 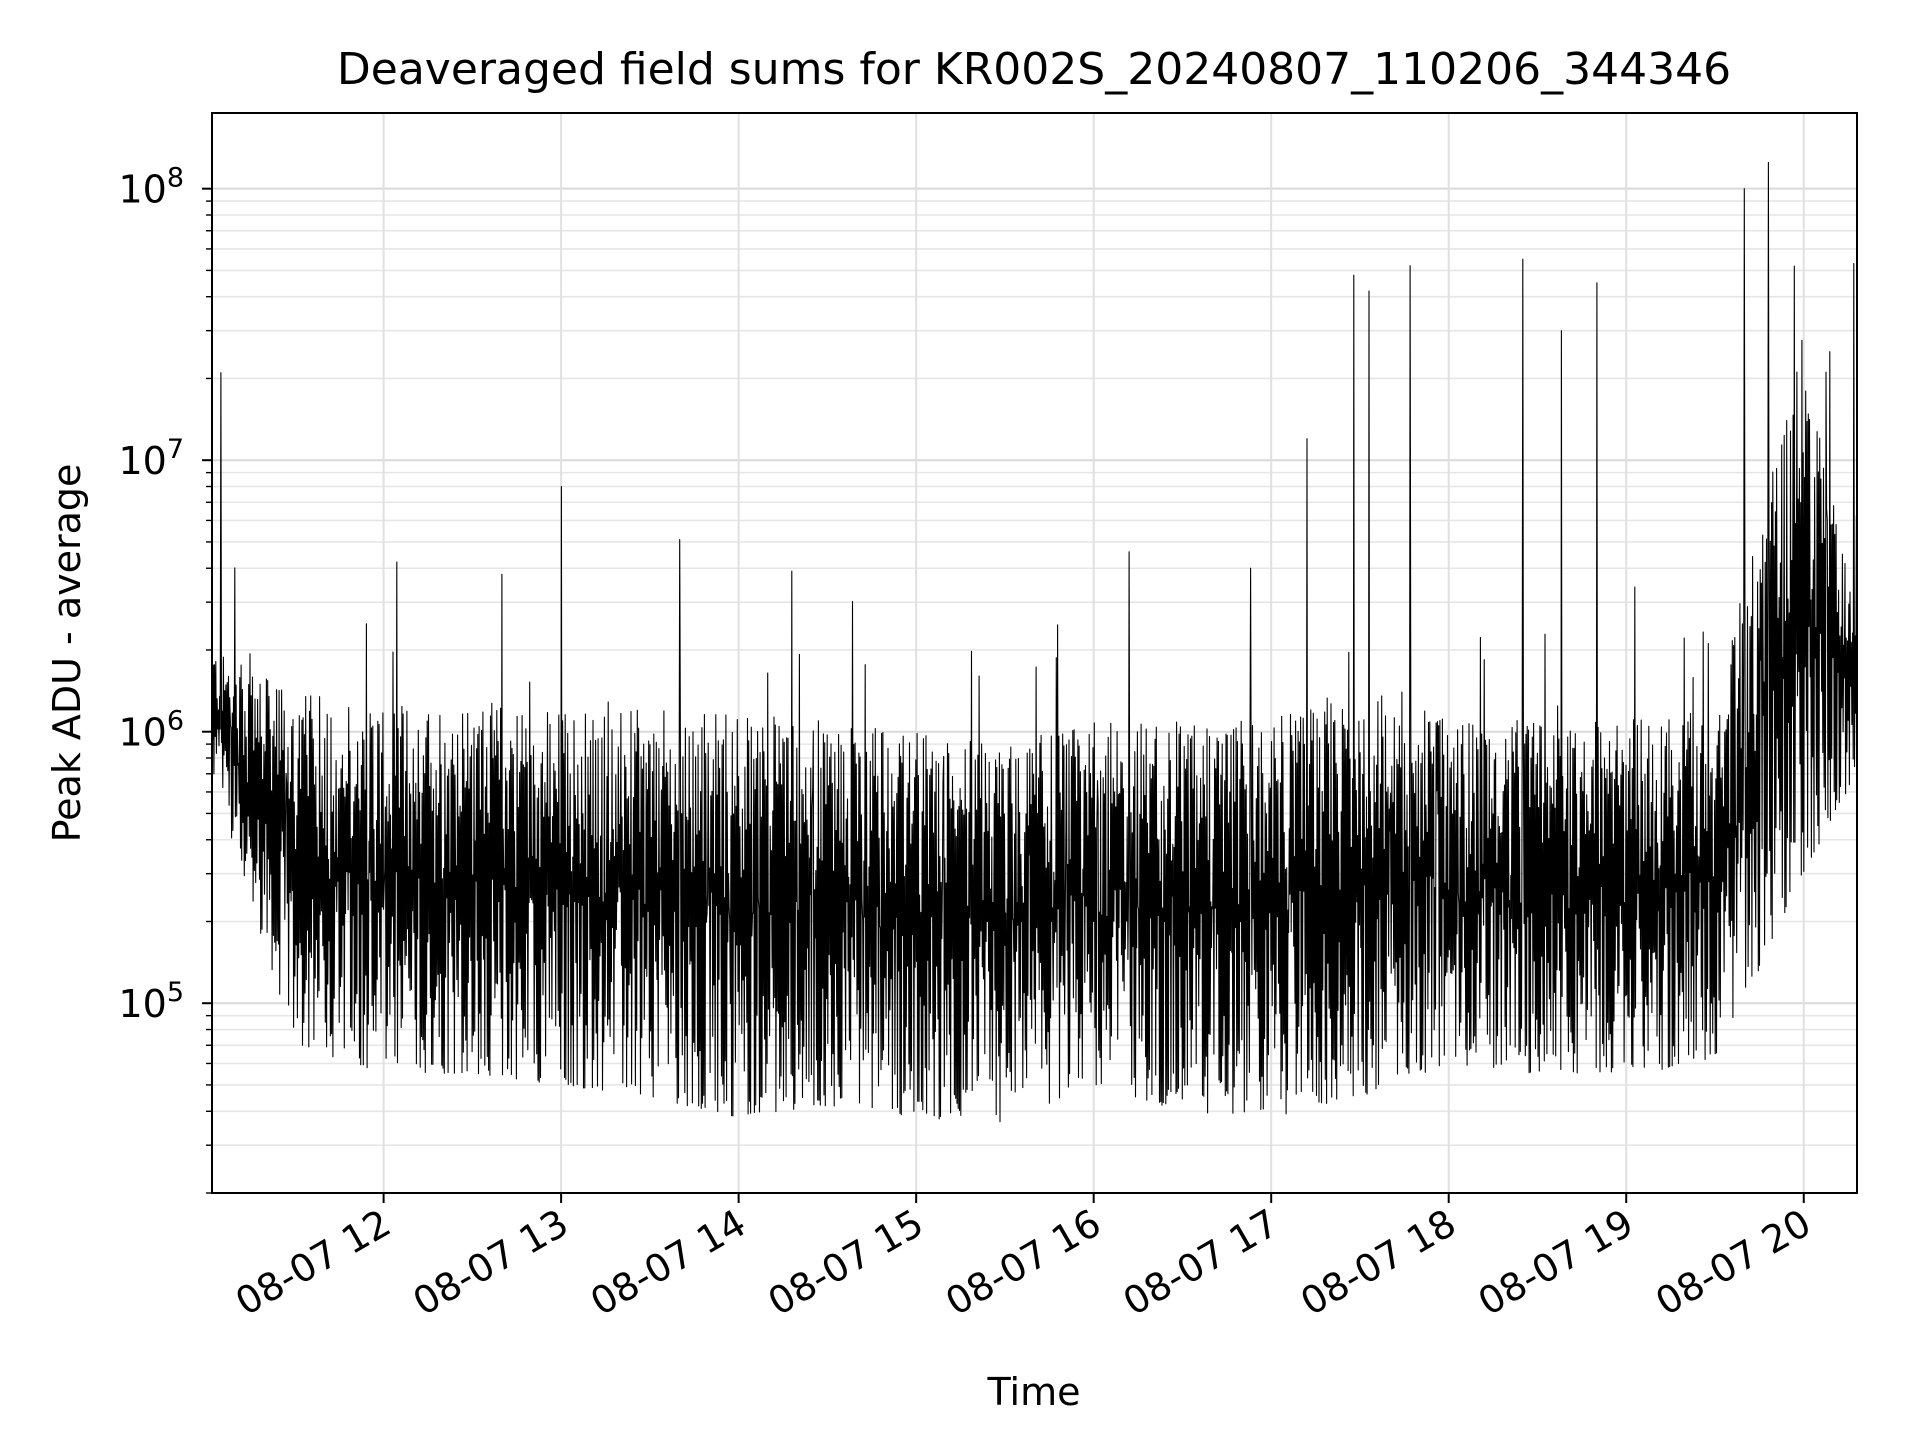 What do you see at coordinates (151, 1001) in the screenshot?
I see `y-tick-label: 105` at bounding box center [151, 1001].